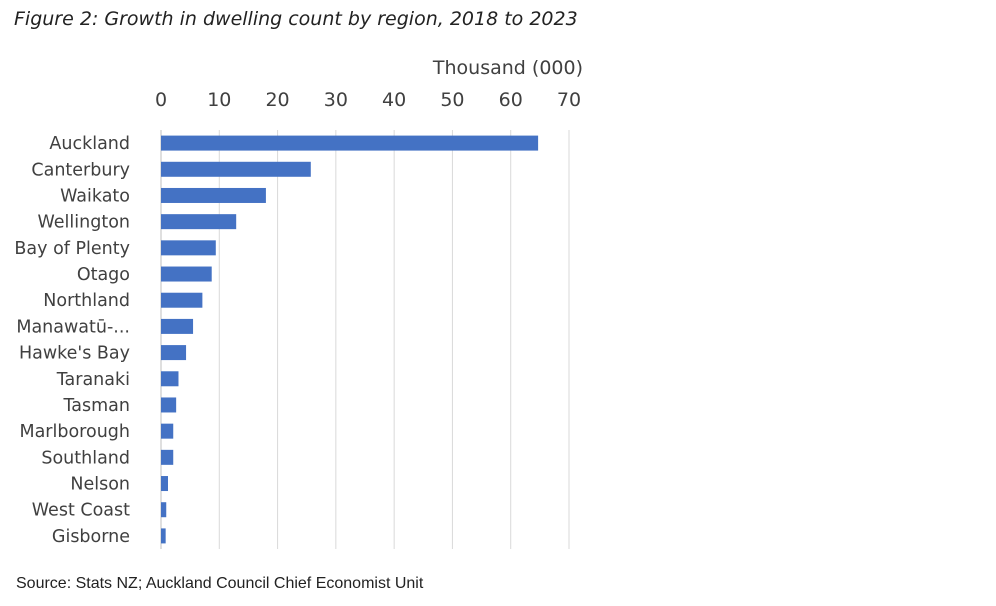  I want to click on category-label: Southland, so click(85, 458).